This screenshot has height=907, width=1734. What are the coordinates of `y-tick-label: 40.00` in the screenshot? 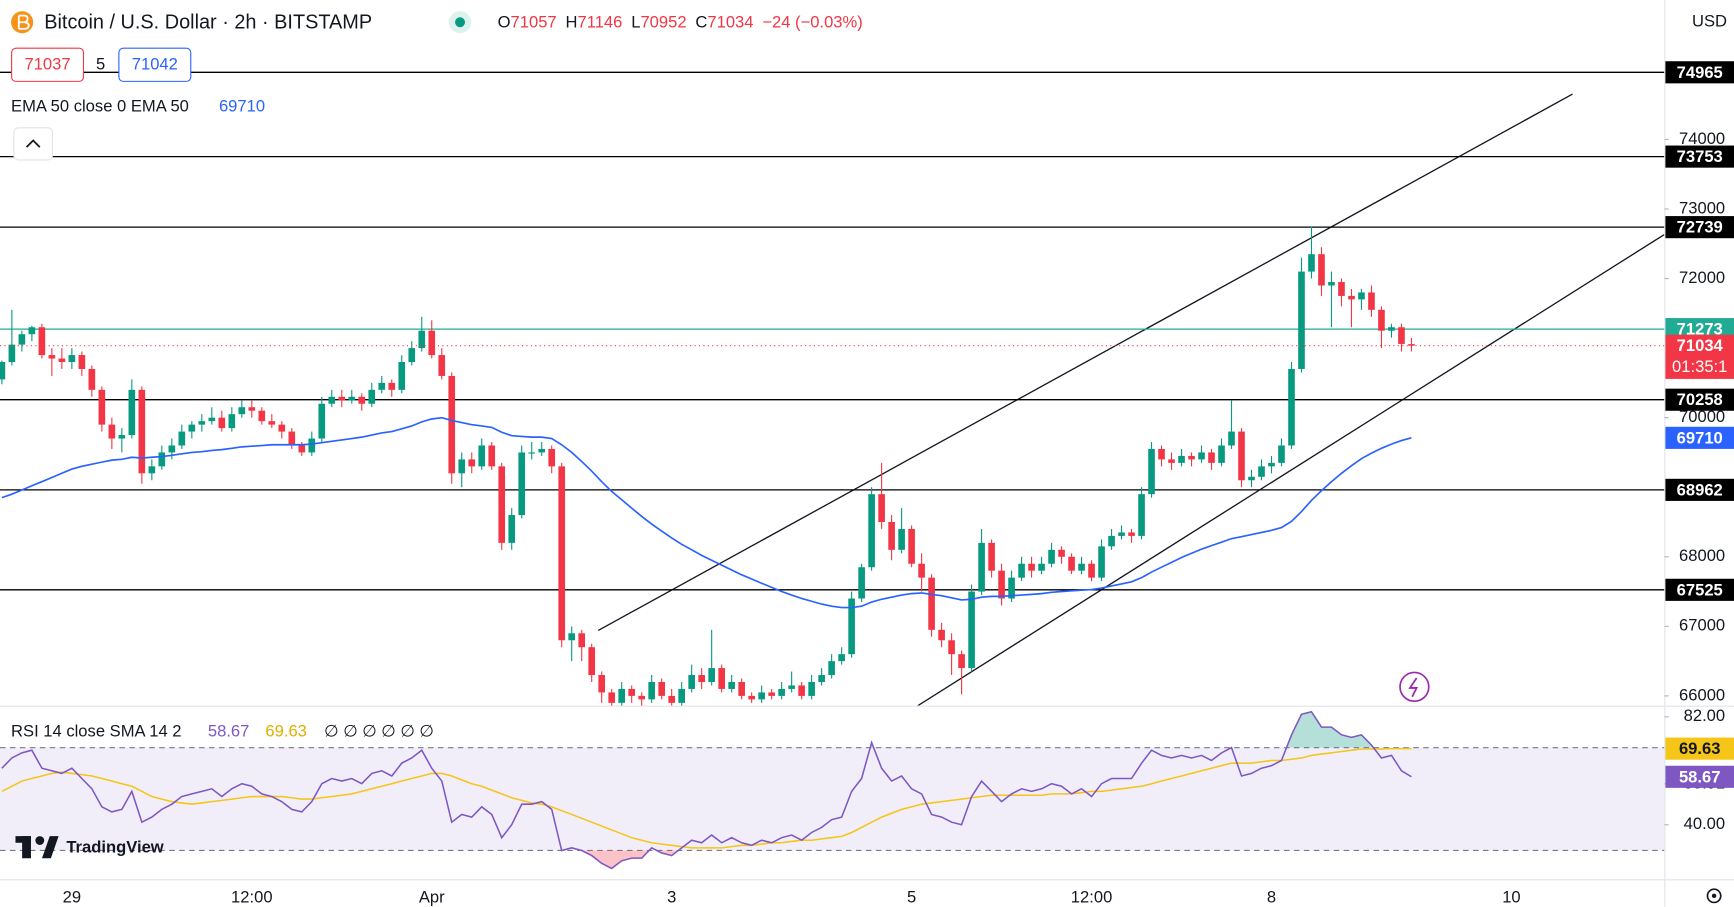 It's located at (1705, 823).